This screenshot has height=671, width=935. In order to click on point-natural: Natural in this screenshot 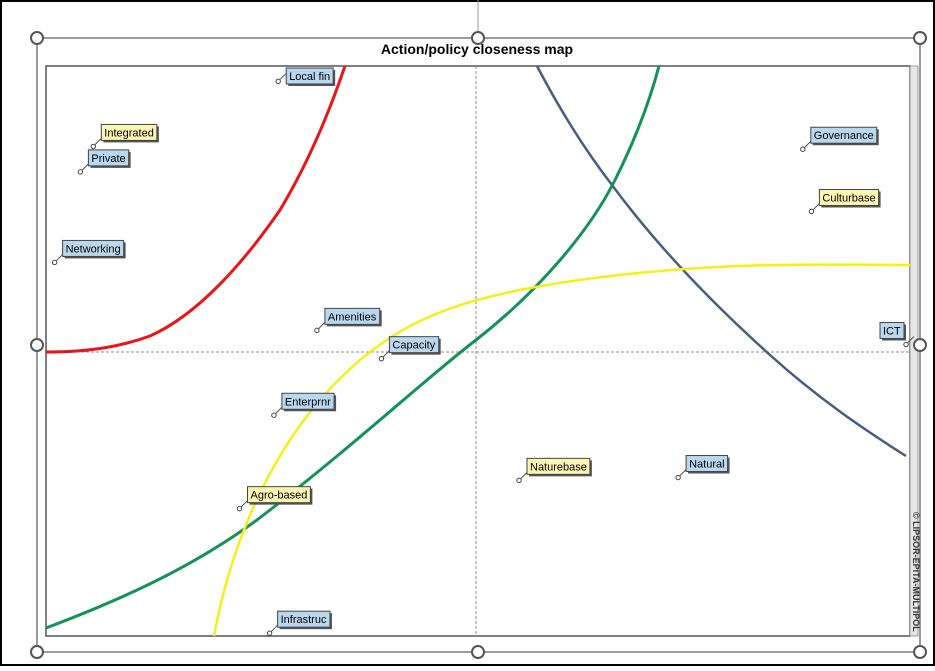, I will do `click(702, 468)`.